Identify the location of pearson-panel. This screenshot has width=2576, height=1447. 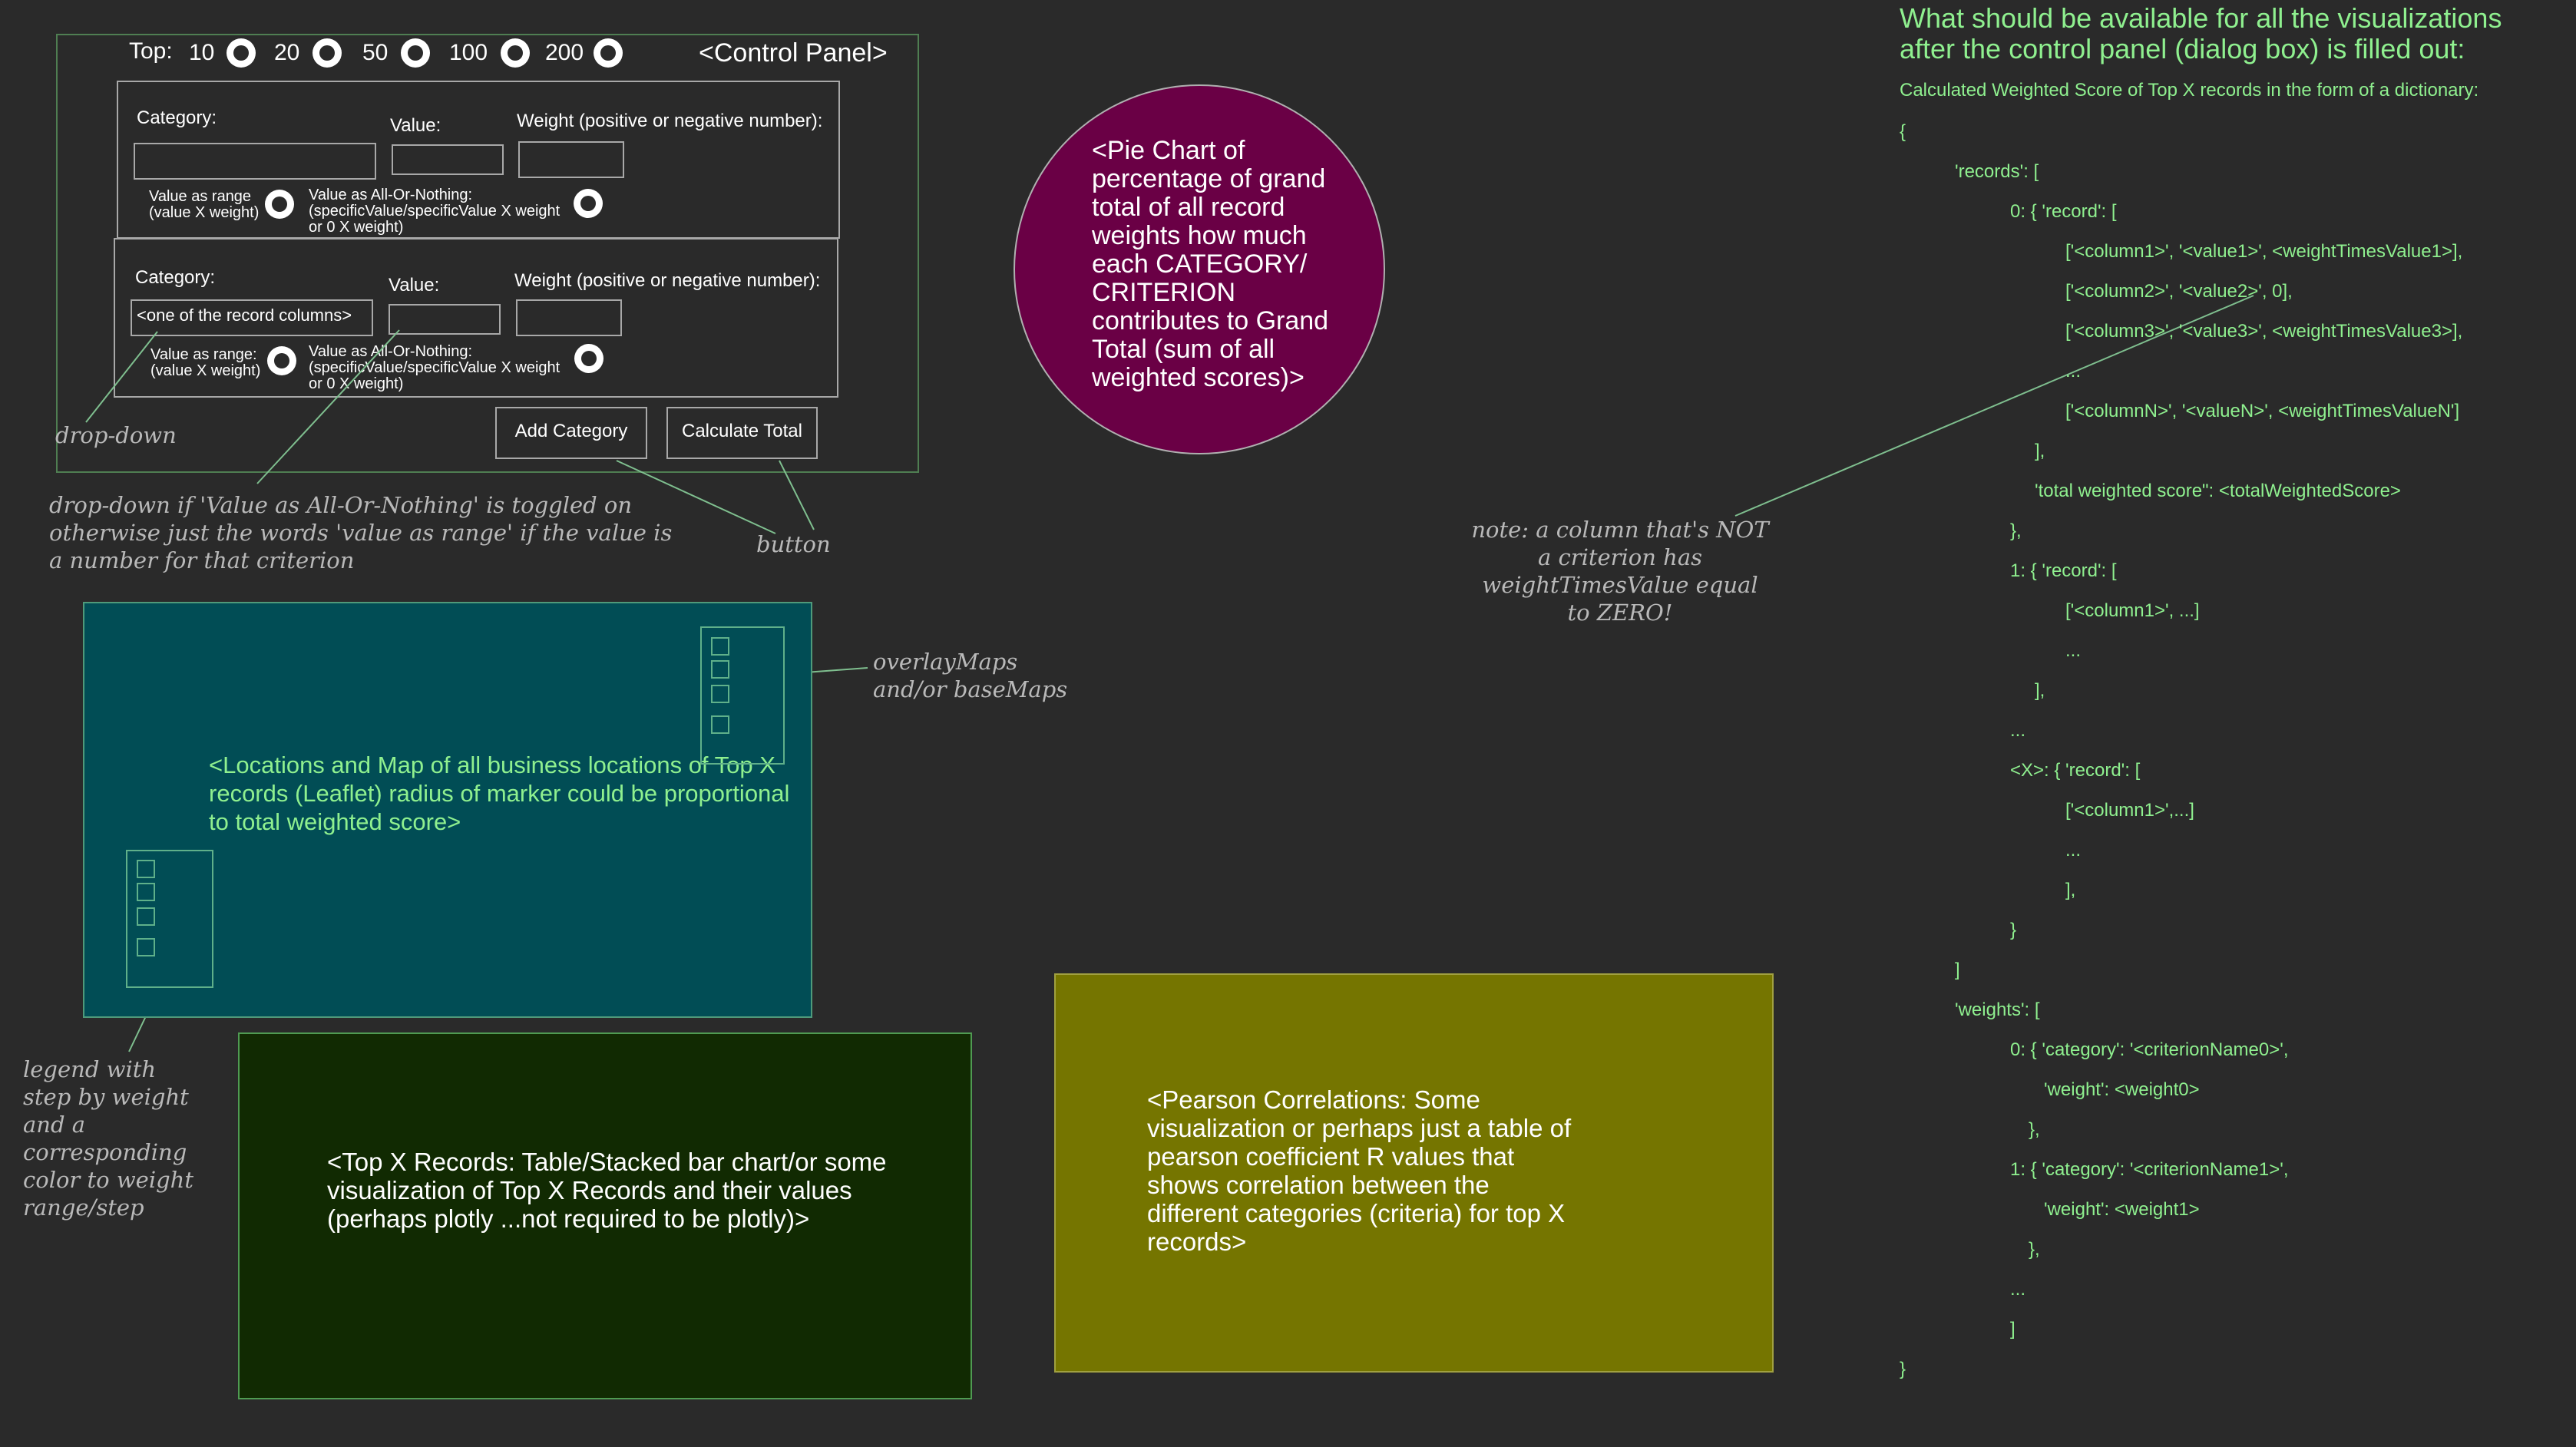
(1414, 1173).